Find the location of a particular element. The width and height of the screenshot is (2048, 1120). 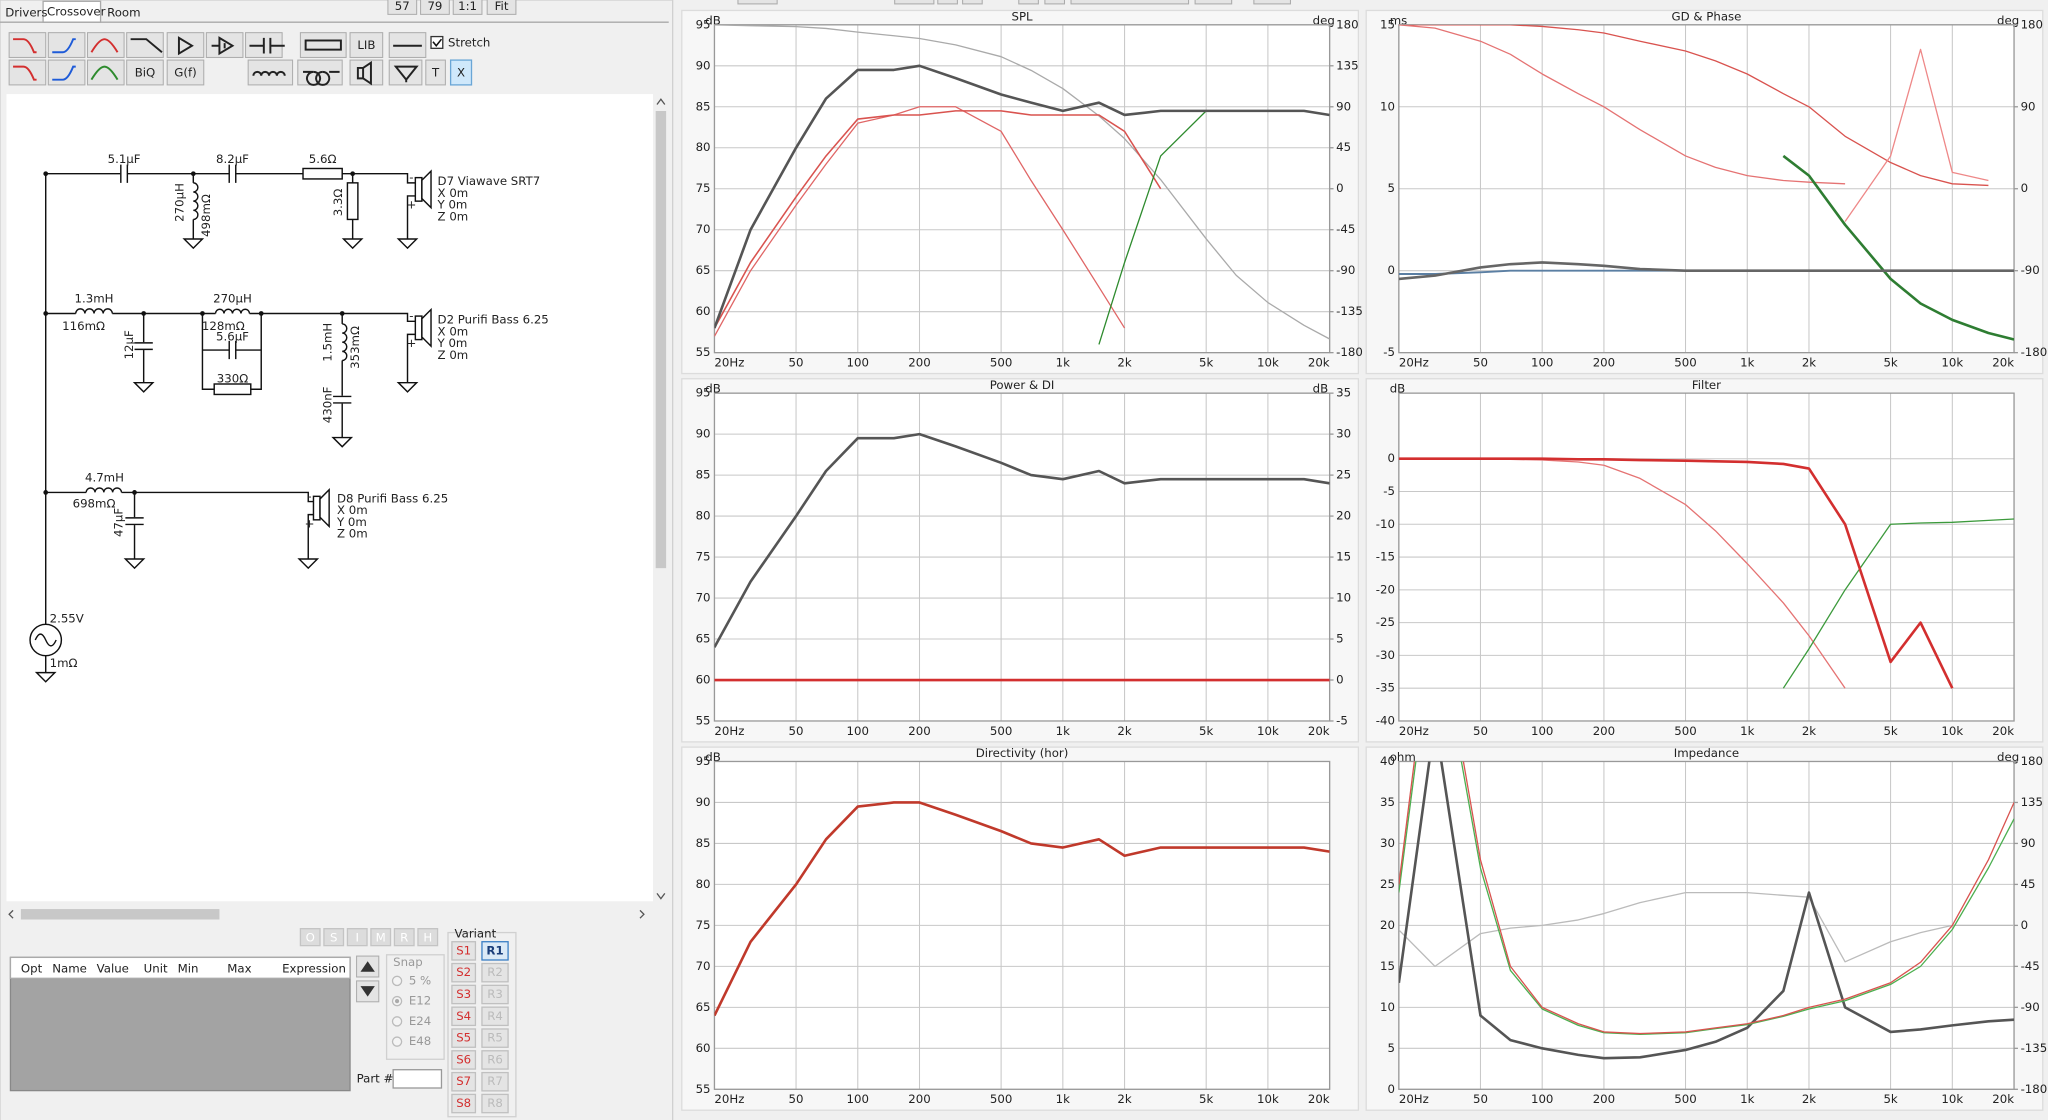

variant-r-label: R7 is located at coordinates (495, 1081).